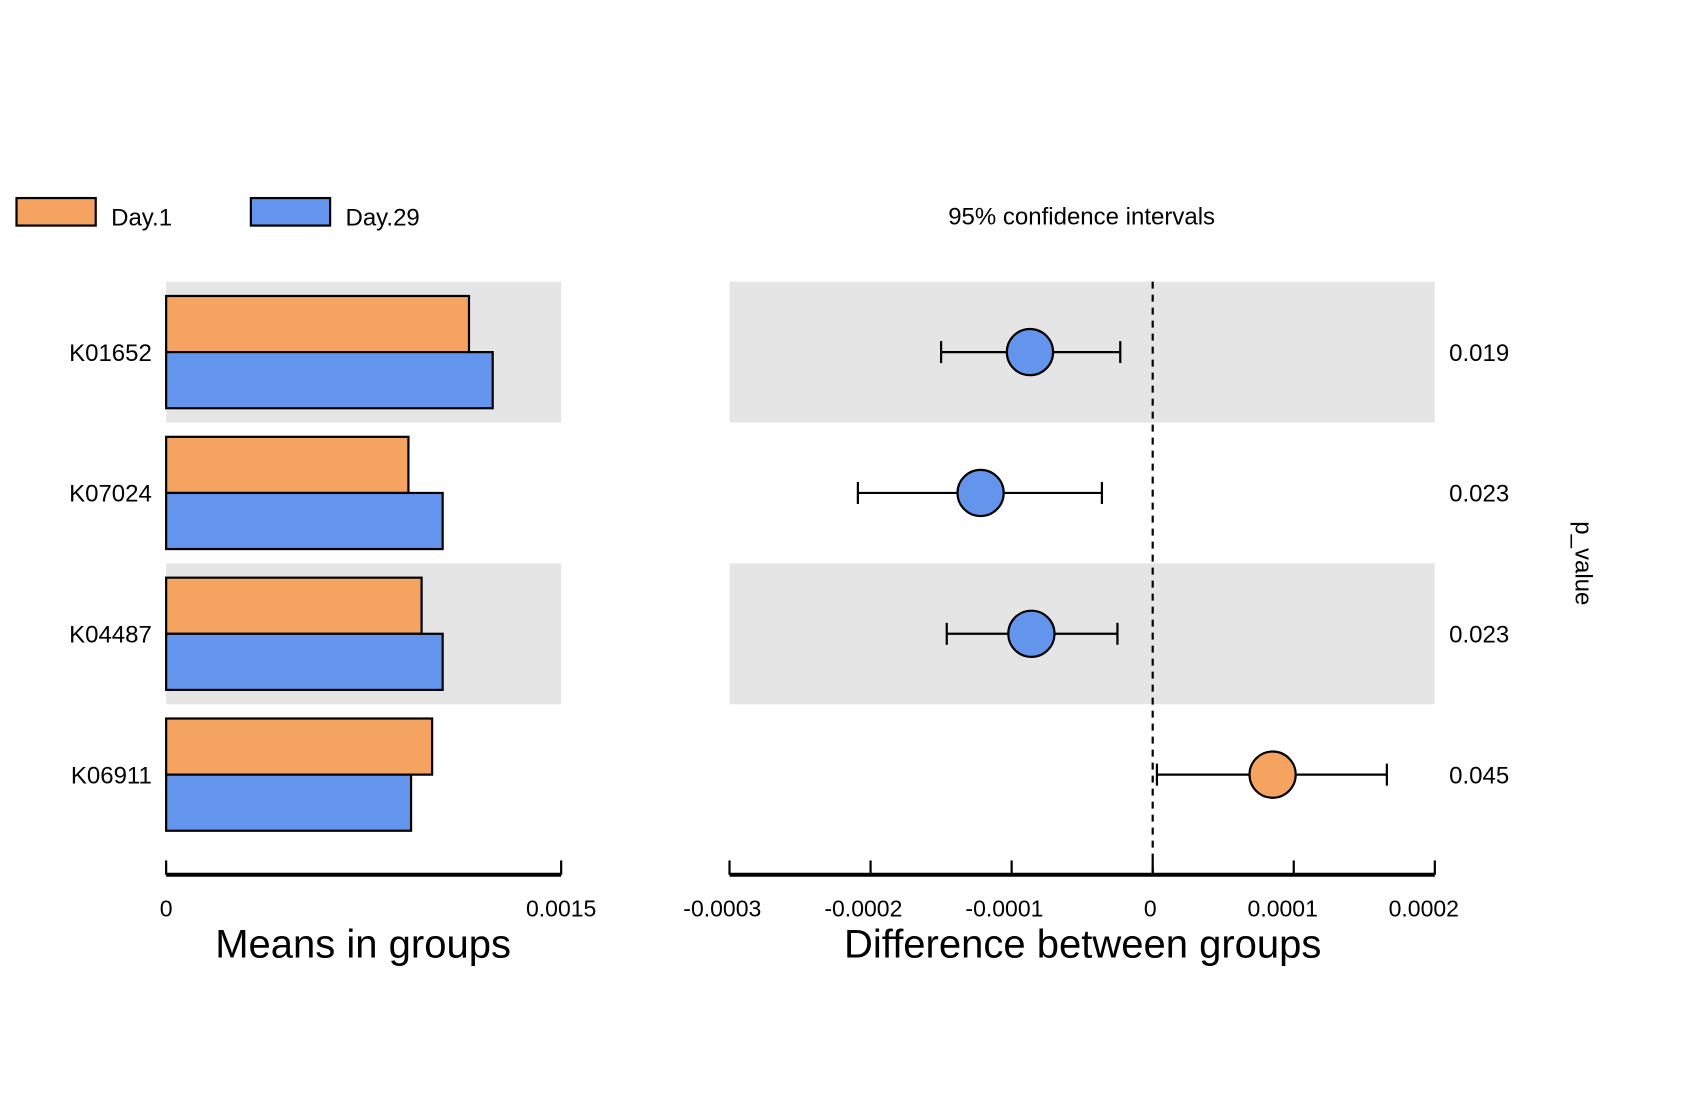  What do you see at coordinates (110, 565) in the screenshot?
I see `category-labels: K01652 K07024 K04487 K06911` at bounding box center [110, 565].